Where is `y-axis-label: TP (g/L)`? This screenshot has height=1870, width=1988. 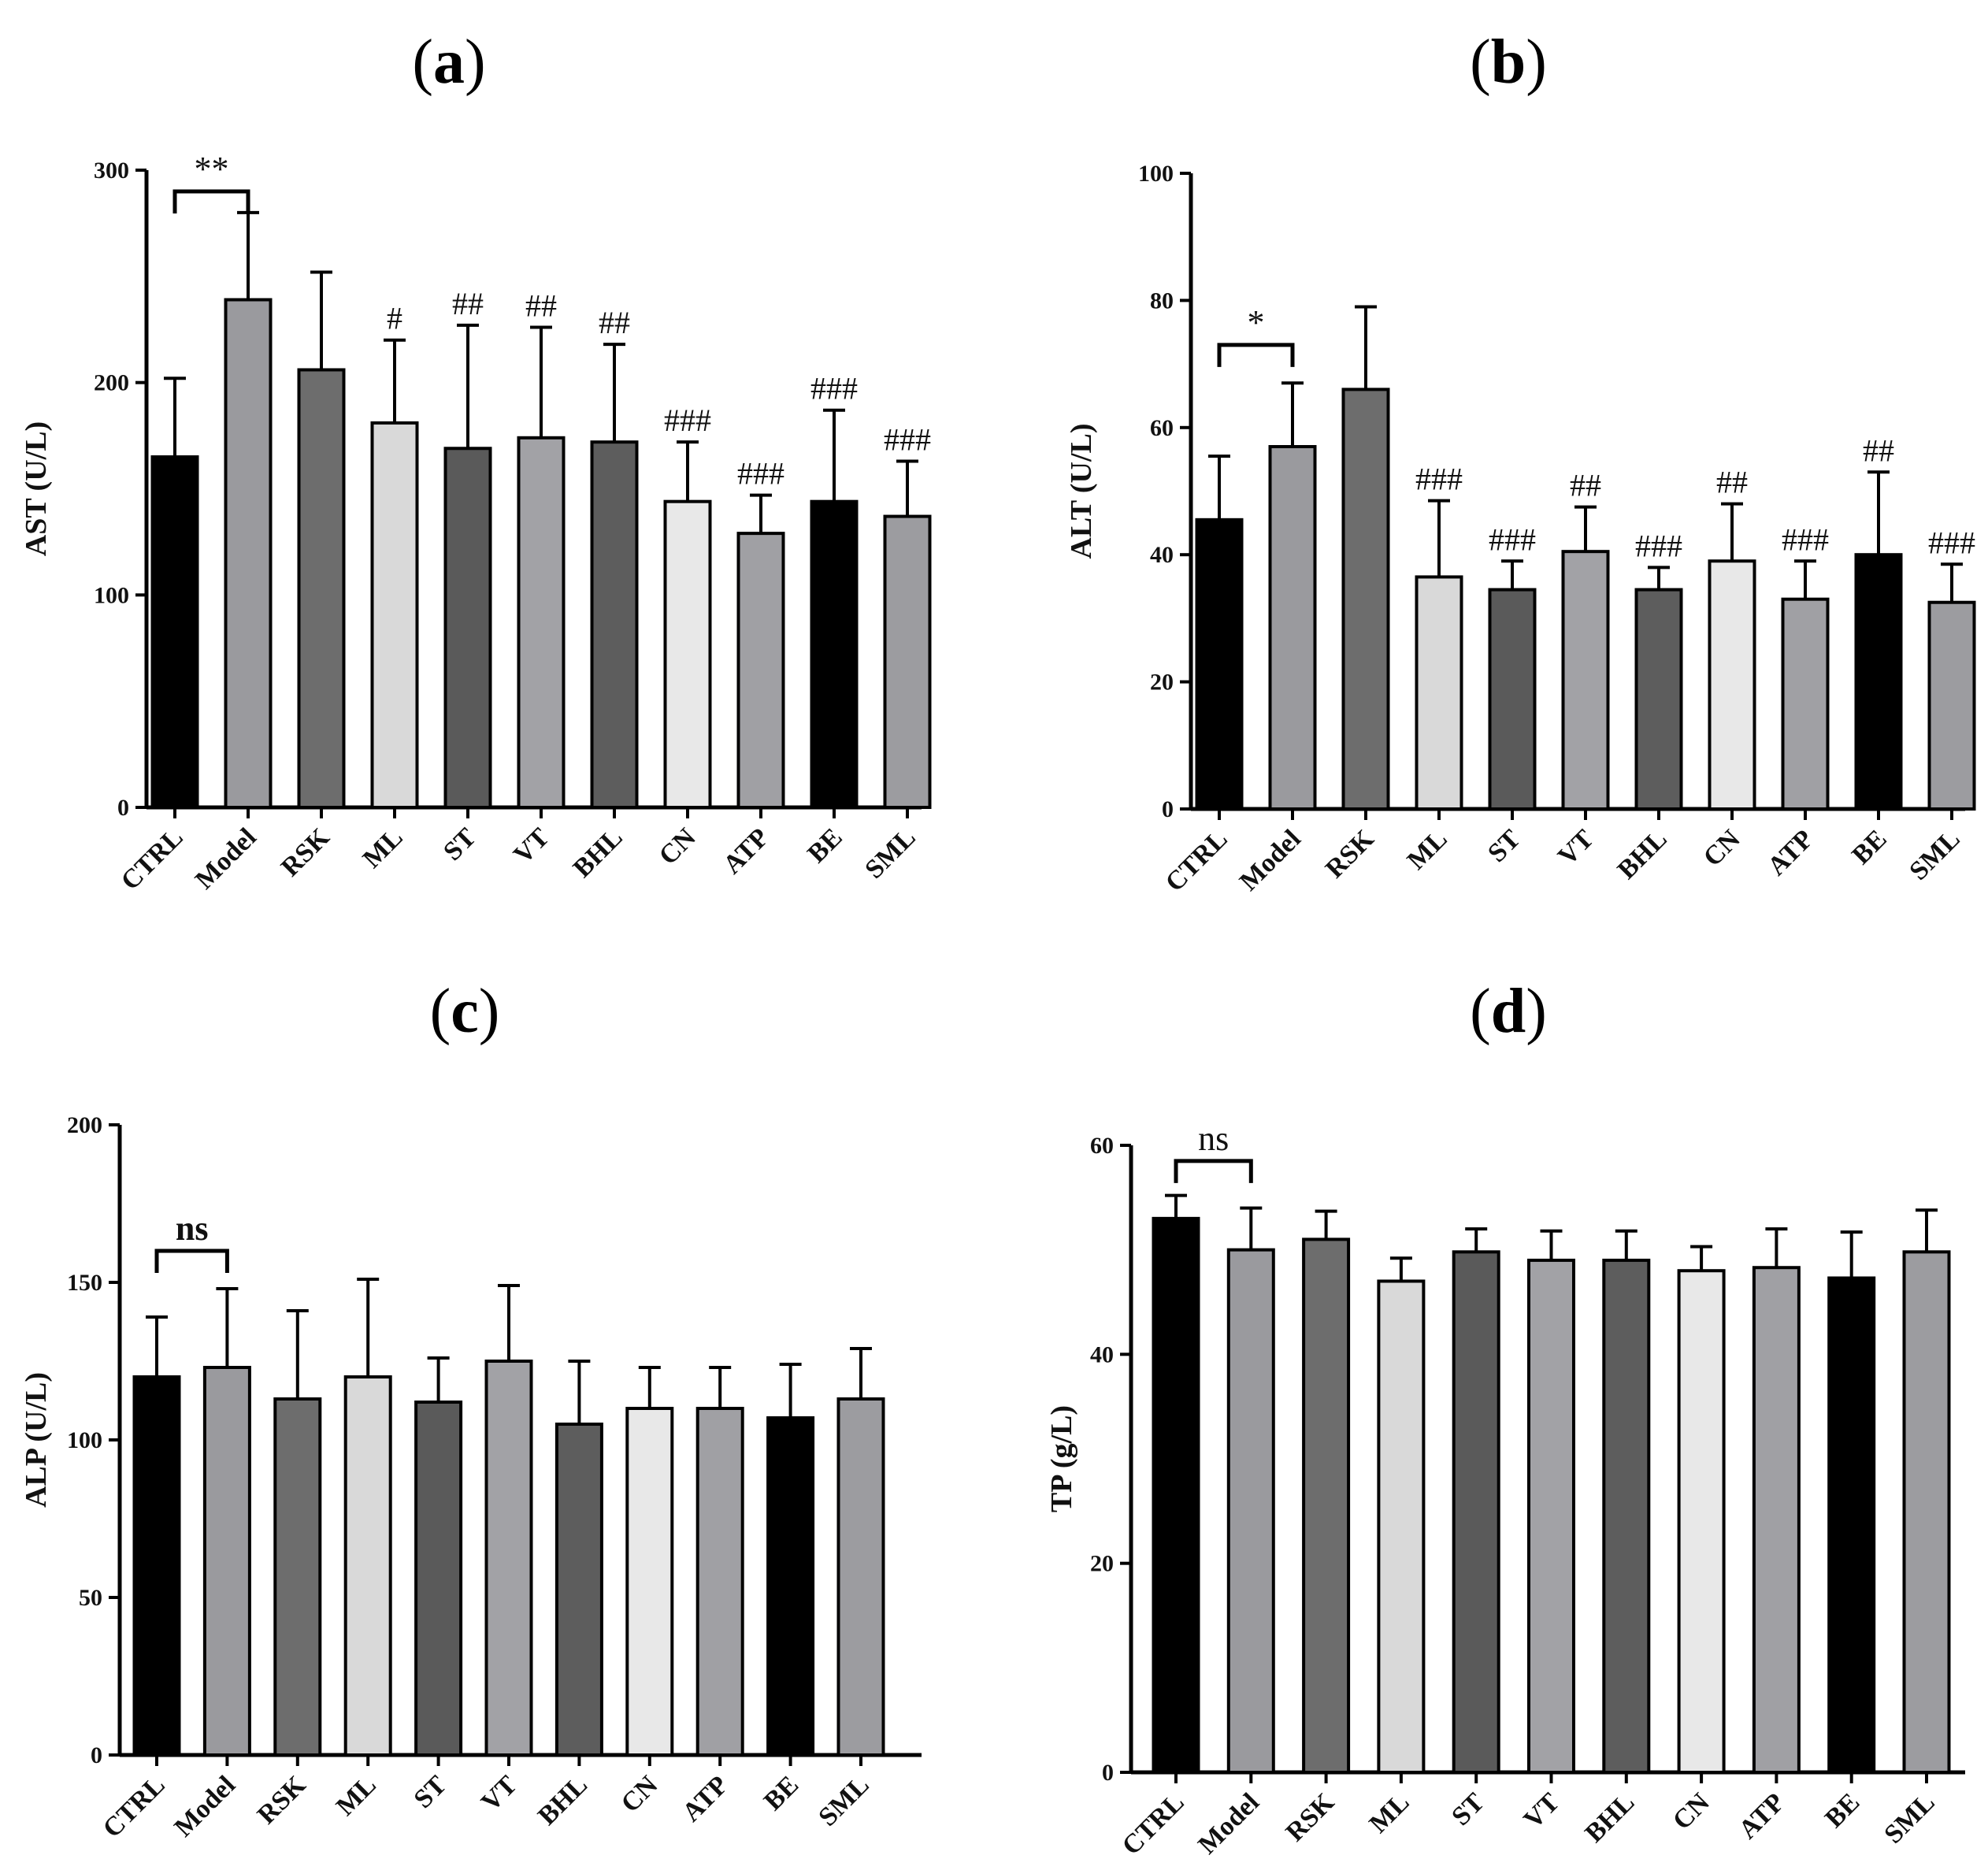 y-axis-label: TP (g/L) is located at coordinates (1061, 1458).